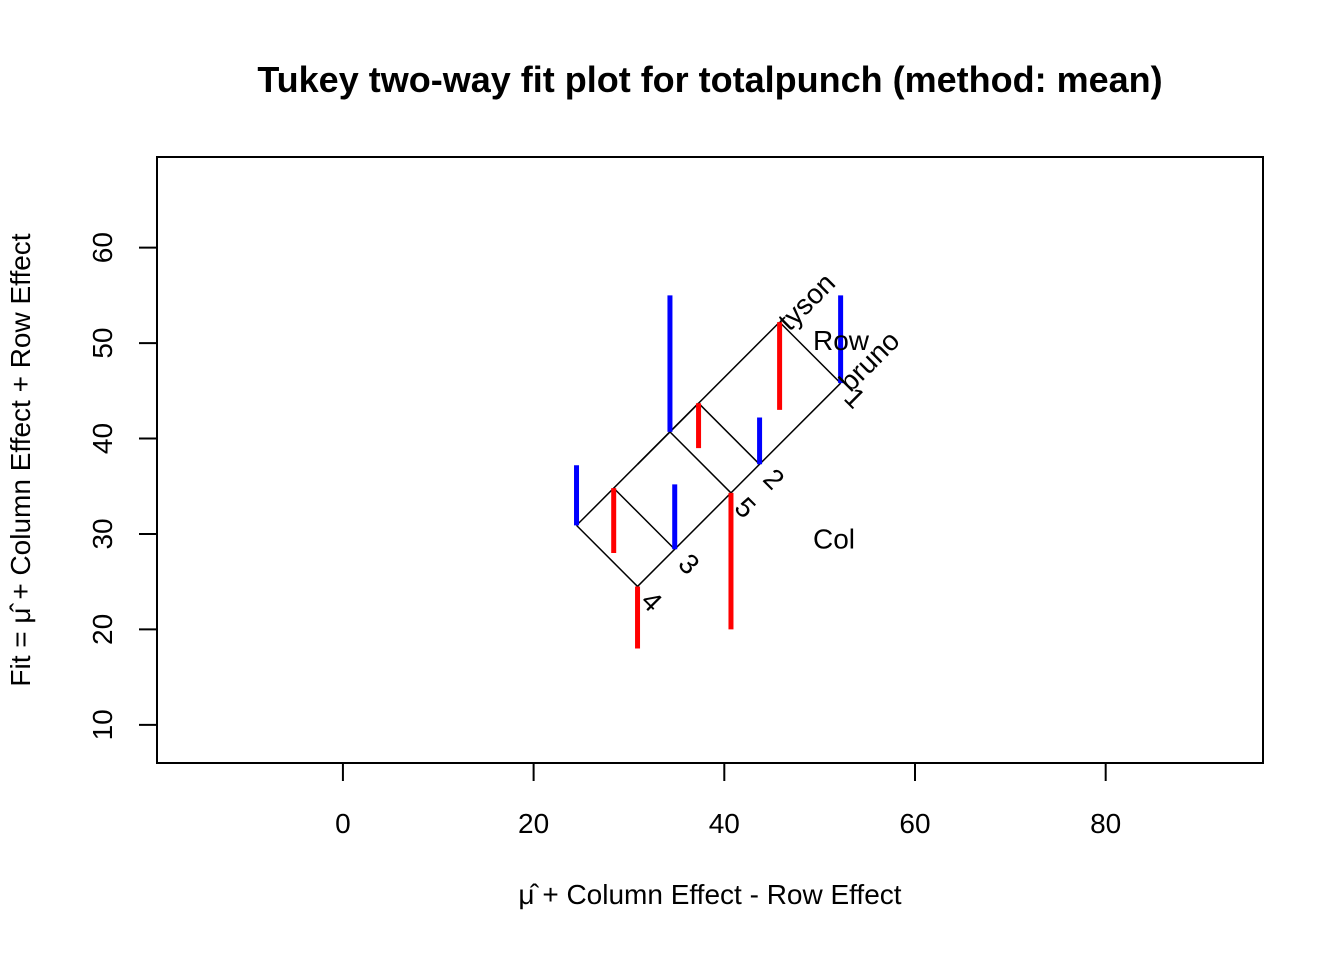 The width and height of the screenshot is (1344, 960). I want to click on y-tick-label: 50, so click(102, 343).